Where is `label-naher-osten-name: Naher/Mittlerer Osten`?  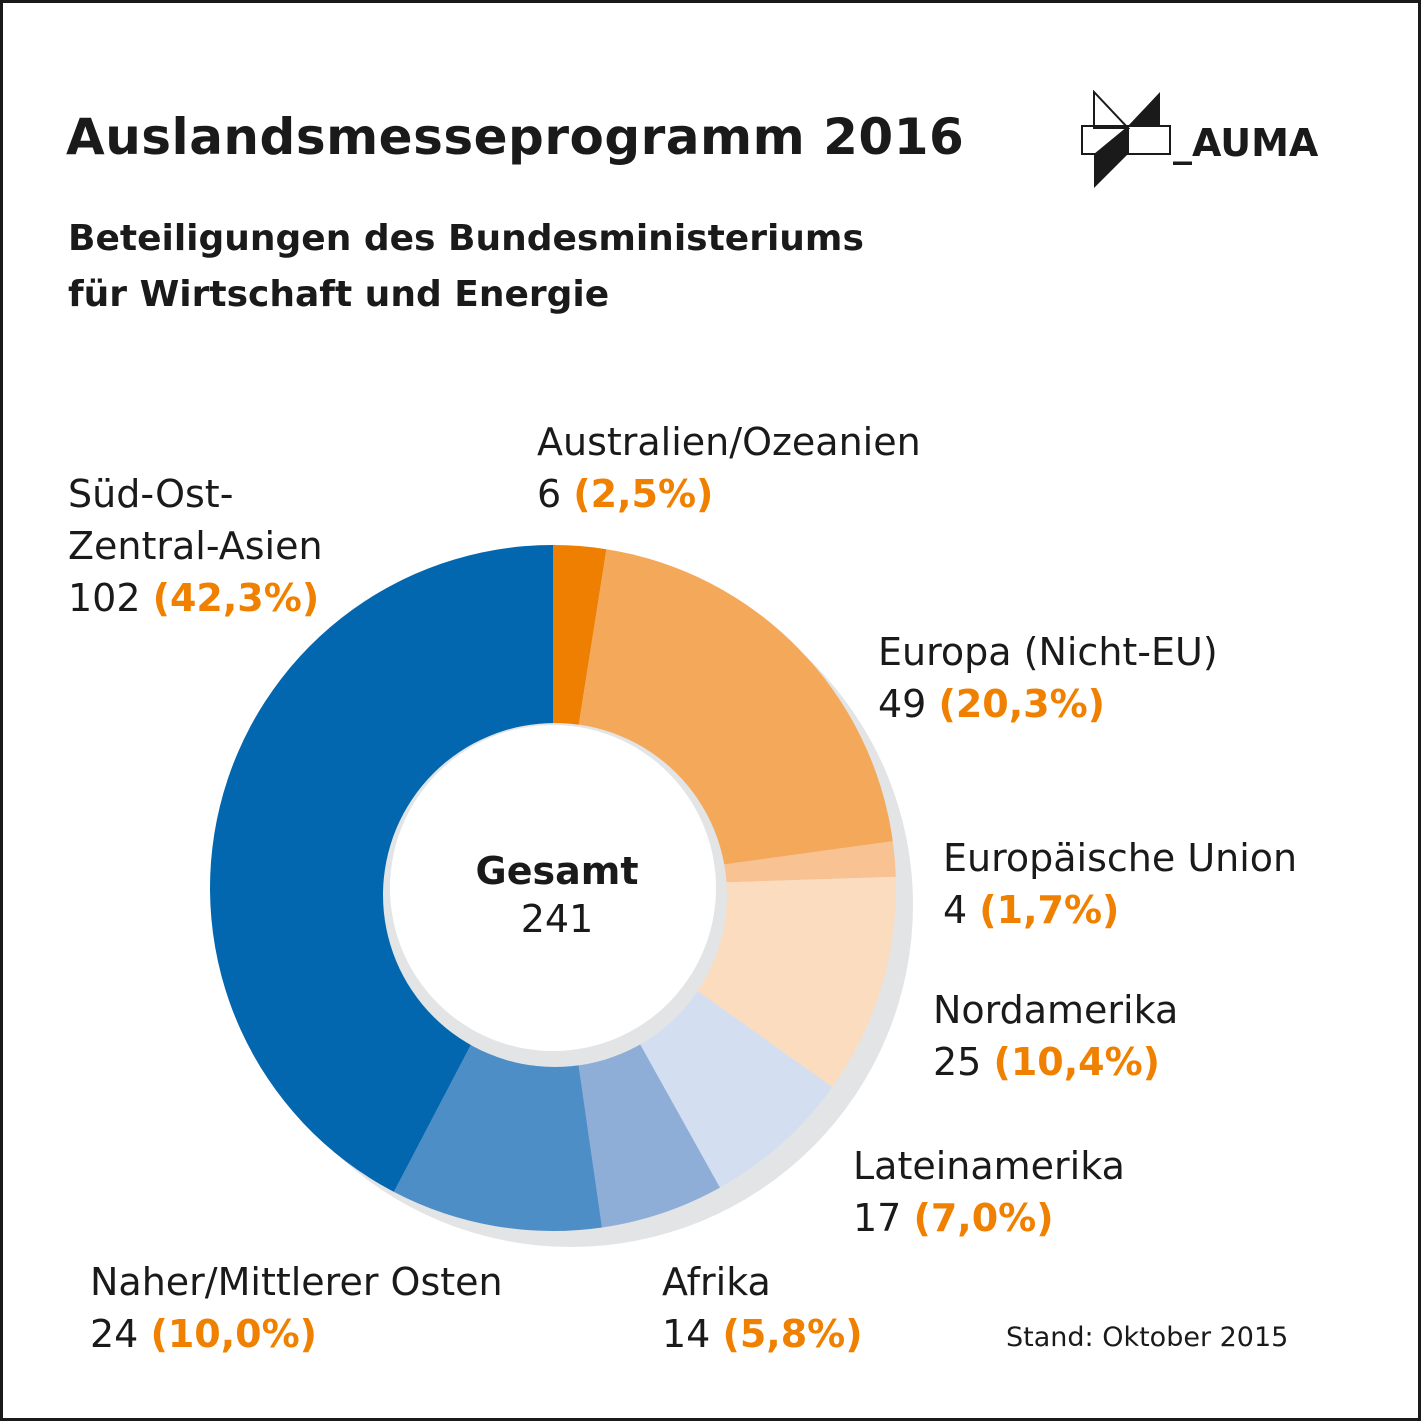
label-naher-osten-name: Naher/Mittlerer Osten is located at coordinates (296, 1282).